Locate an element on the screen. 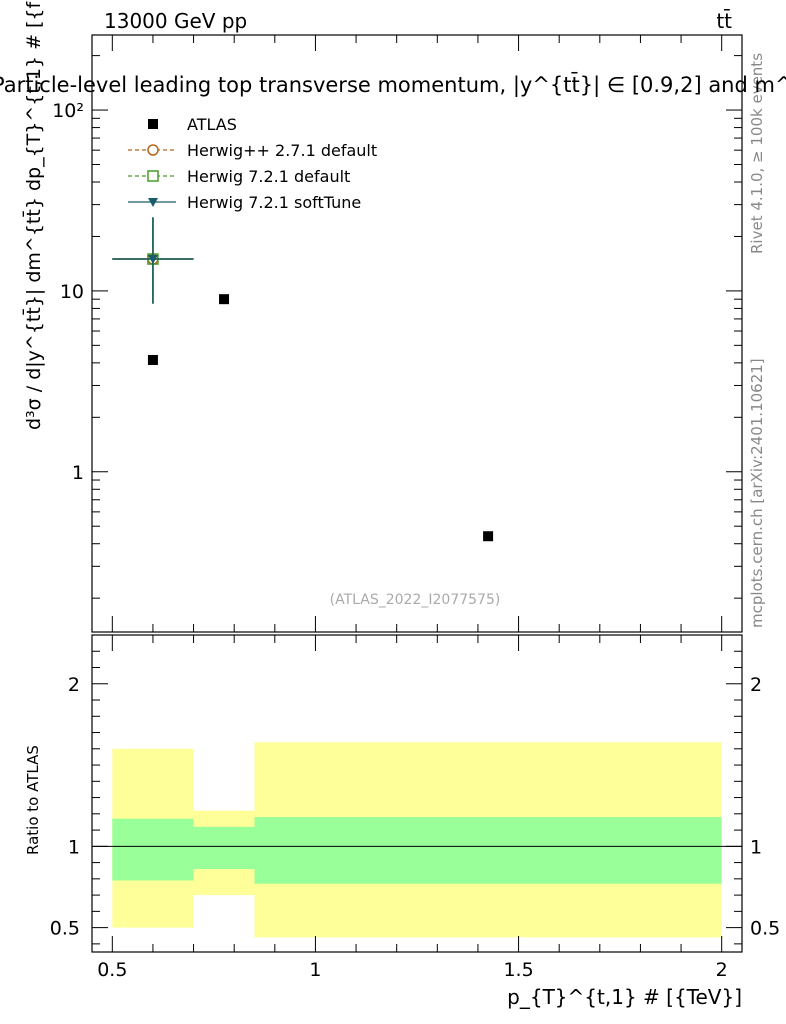 The image size is (786, 1024). mc-point is located at coordinates (153, 260).